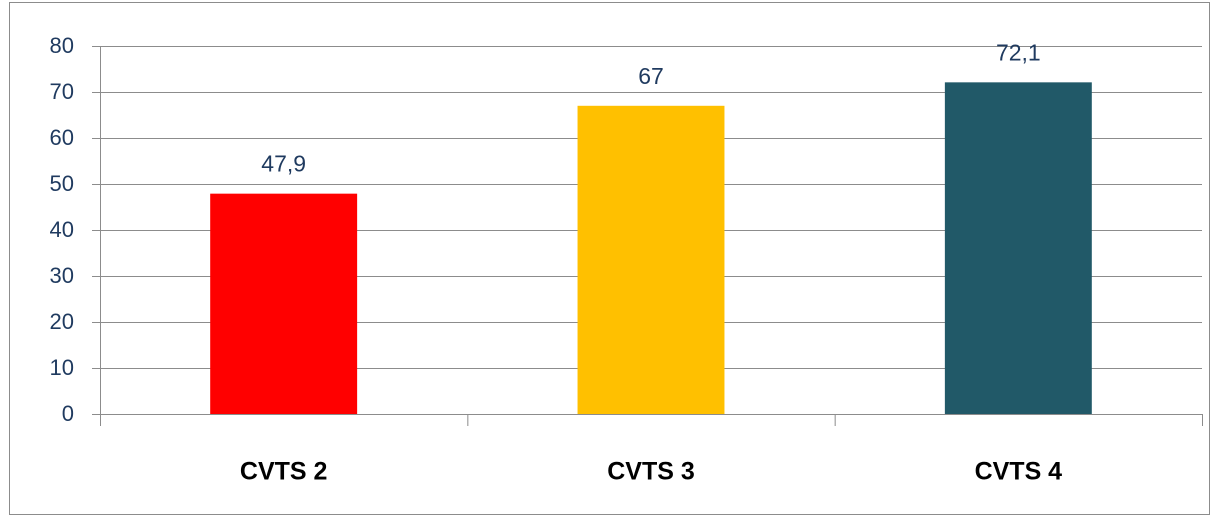  I want to click on x-tick-label: CVTS 2, so click(284, 472).